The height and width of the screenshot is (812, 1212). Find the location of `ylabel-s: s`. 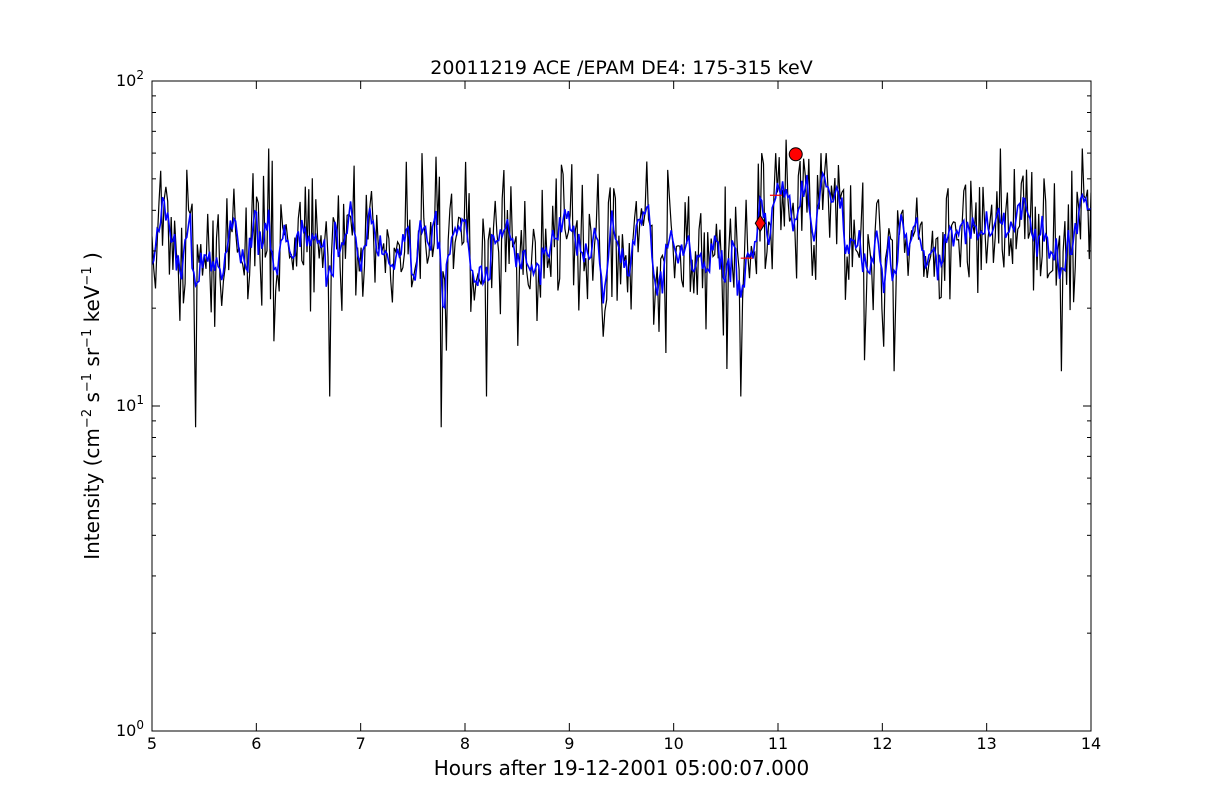

ylabel-s: s is located at coordinates (92, 400).